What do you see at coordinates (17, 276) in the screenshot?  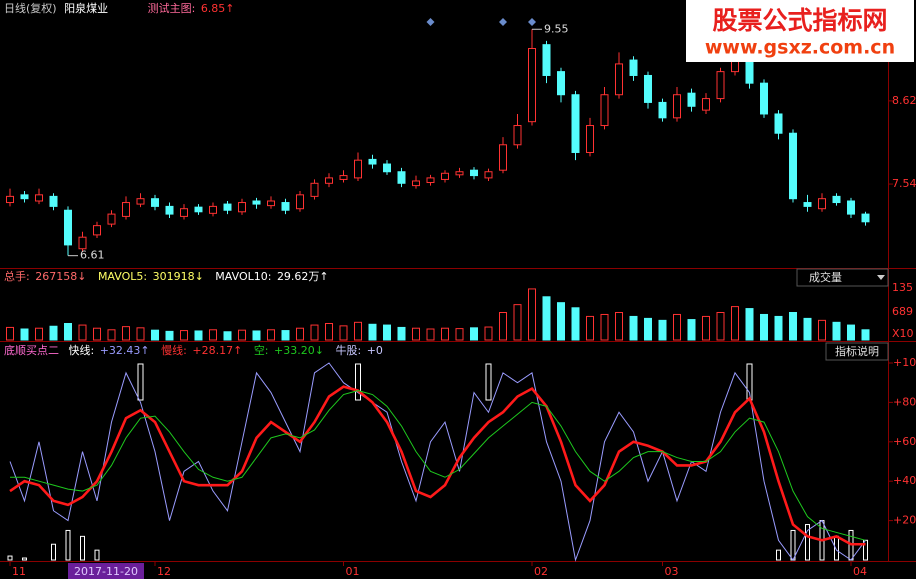 I see `total-label: 总手:` at bounding box center [17, 276].